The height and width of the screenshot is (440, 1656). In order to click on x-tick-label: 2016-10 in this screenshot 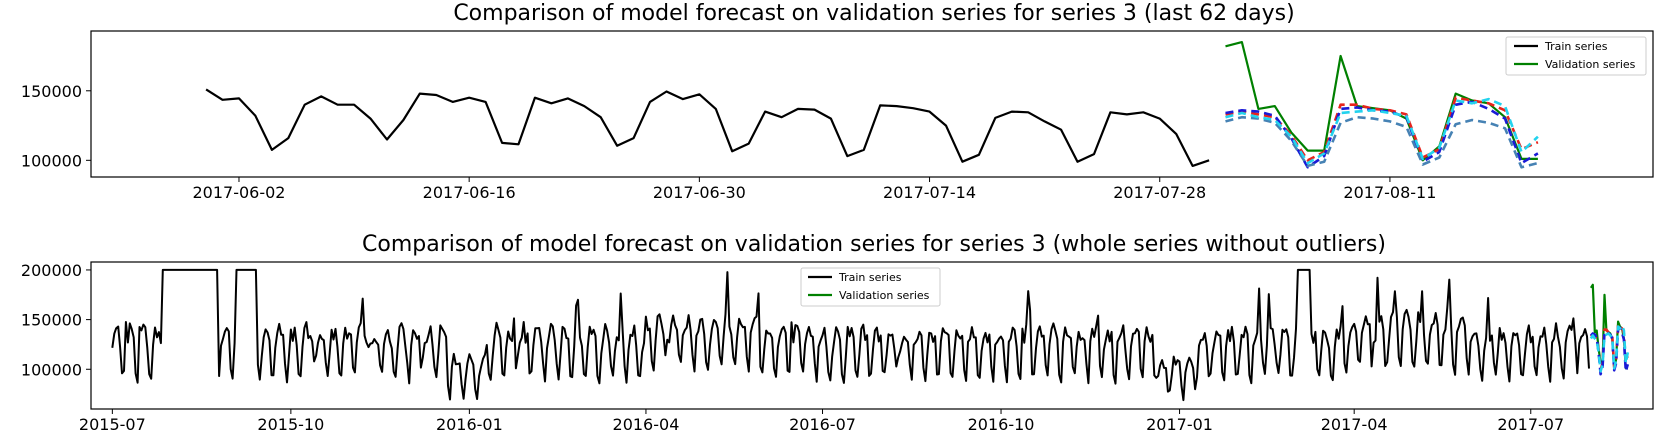, I will do `click(1001, 424)`.